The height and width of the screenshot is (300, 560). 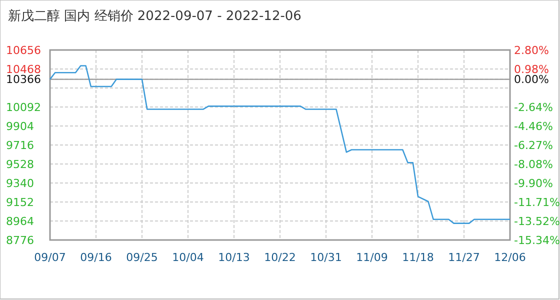 What do you see at coordinates (155, 16) in the screenshot?
I see `chart-title: 新戊二醇 国内 经销价 2022-09-07 - 2022-12-06` at bounding box center [155, 16].